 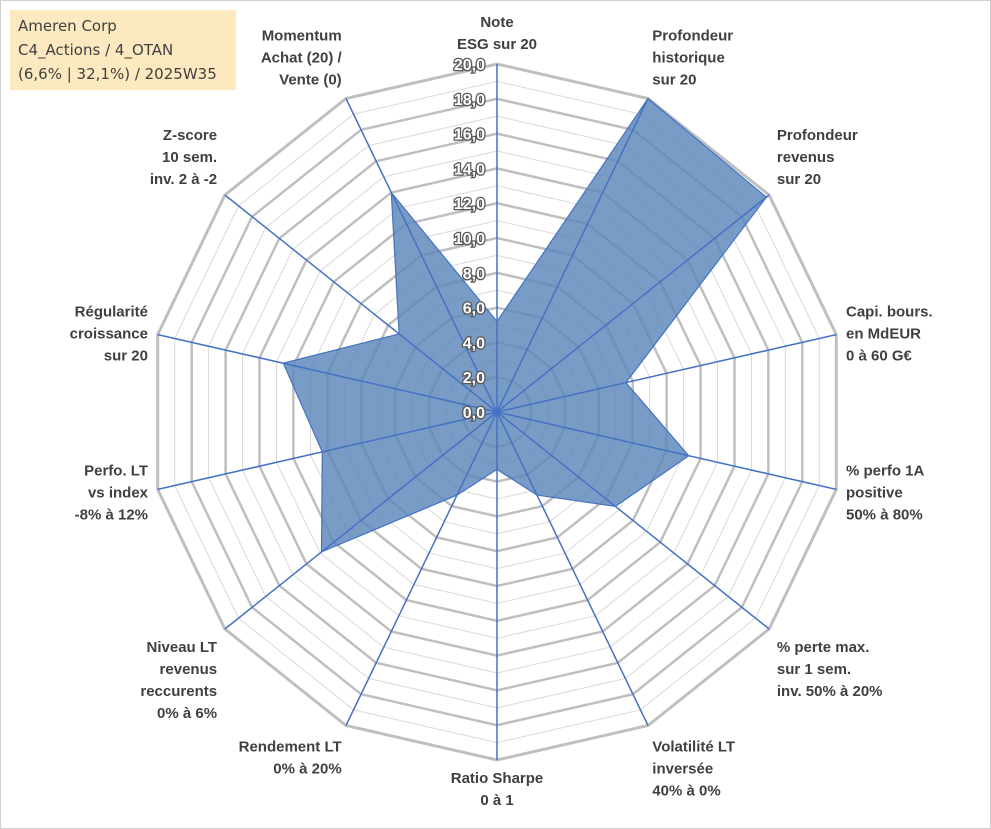 I want to click on axis-label-line: historique, so click(x=688, y=58).